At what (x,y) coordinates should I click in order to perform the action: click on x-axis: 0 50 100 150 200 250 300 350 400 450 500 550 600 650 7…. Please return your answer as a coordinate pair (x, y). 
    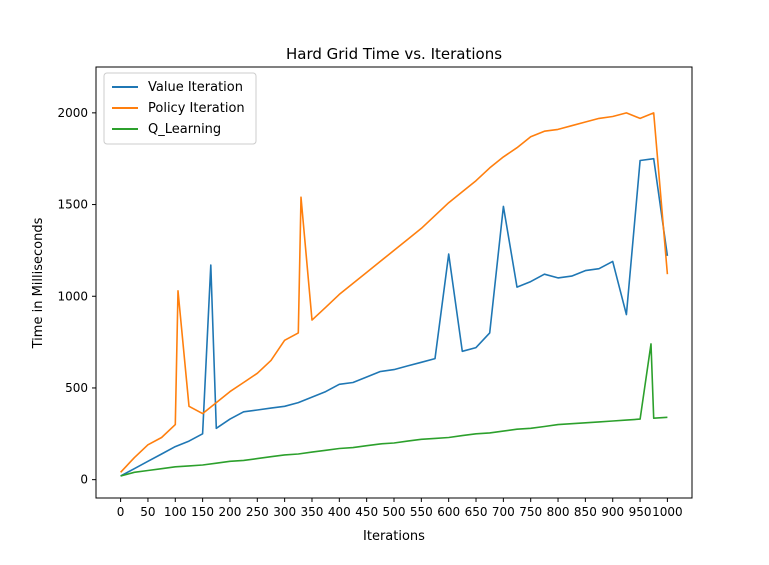
    Looking at the image, I should click on (400, 508).